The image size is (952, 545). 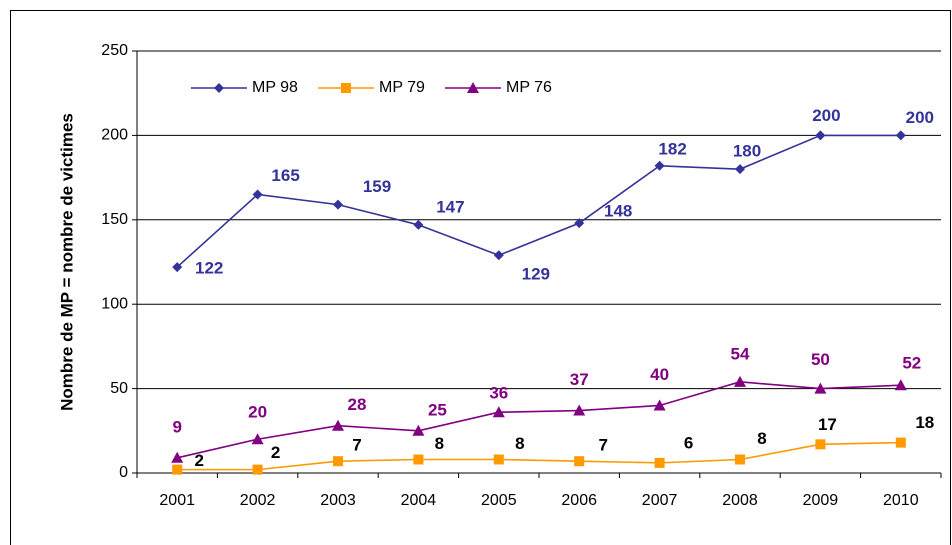 What do you see at coordinates (450, 206) in the screenshot?
I see `data-label: 147` at bounding box center [450, 206].